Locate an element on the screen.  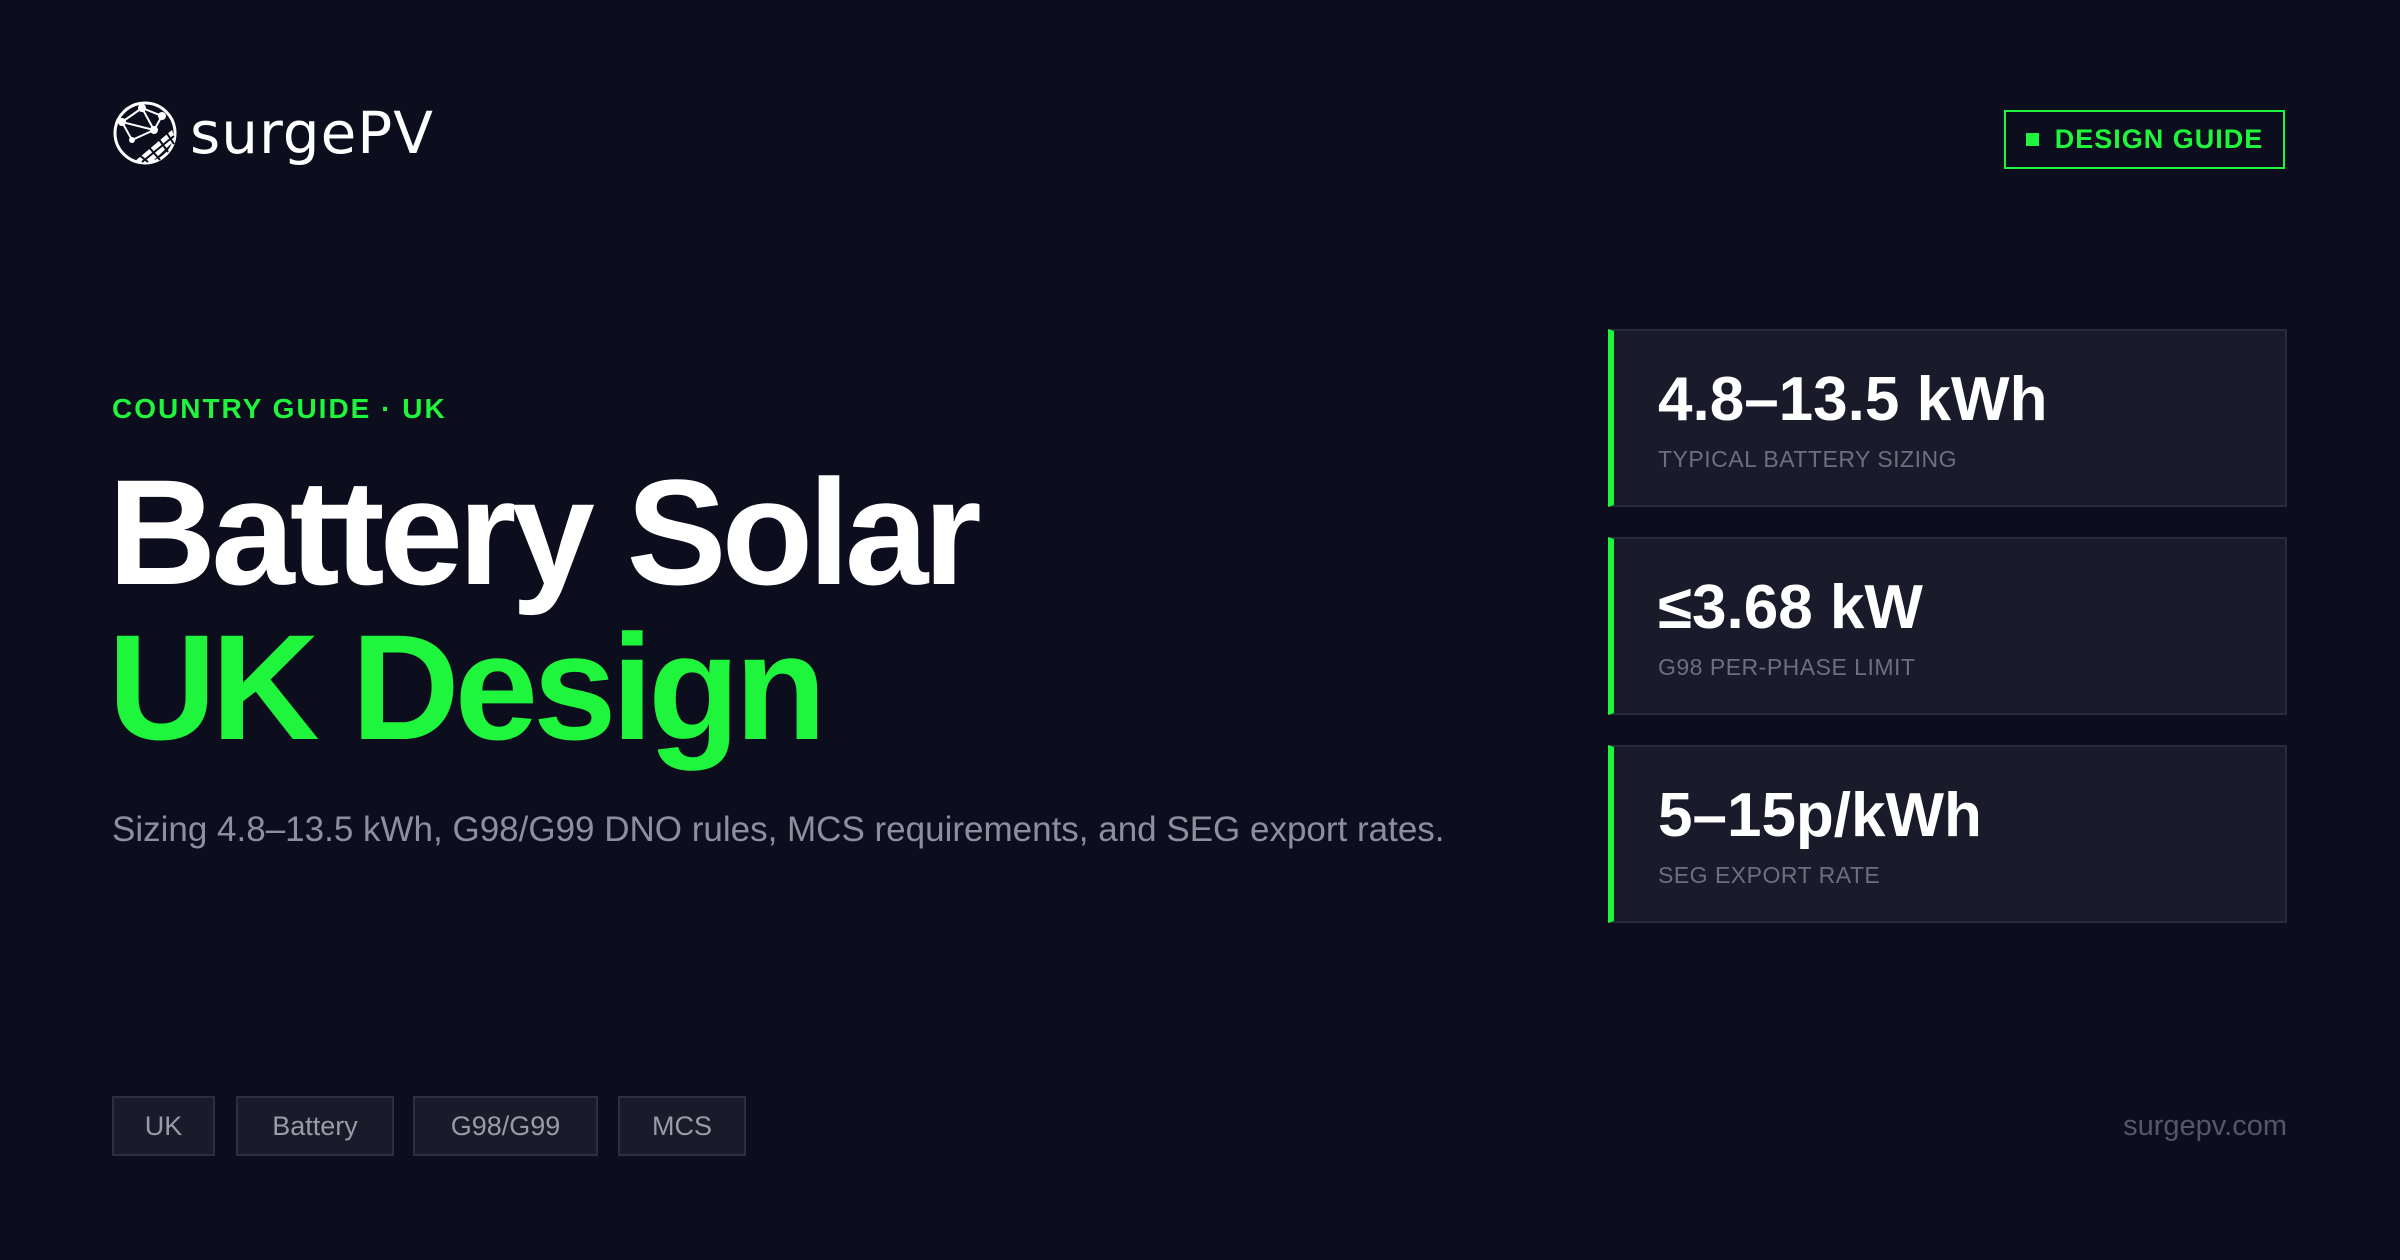
title-line-2: UK Design is located at coordinates (467, 687).